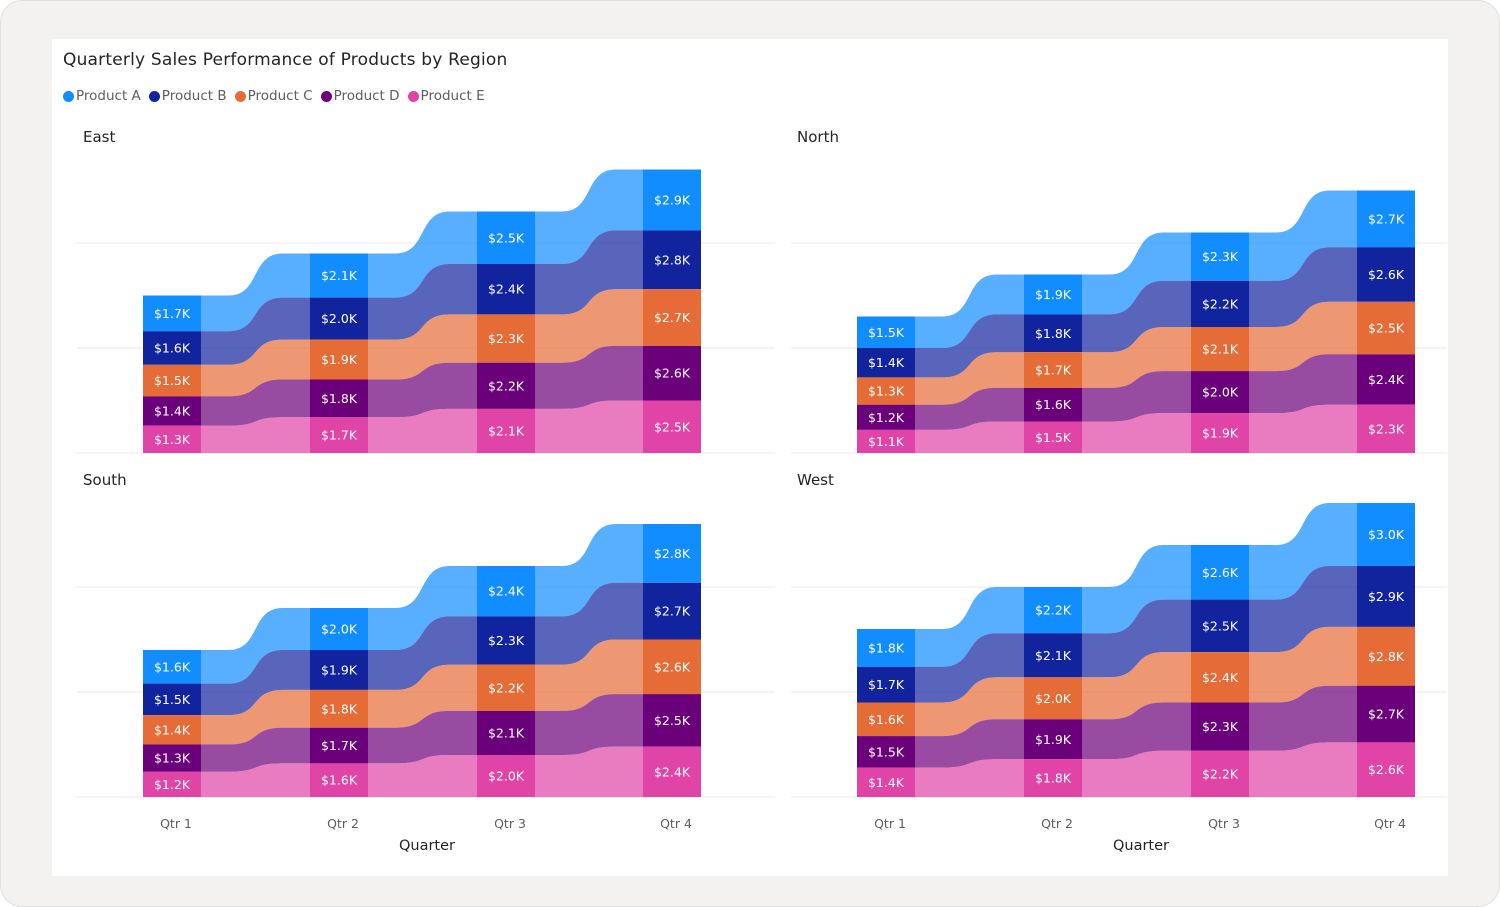  I want to click on data-label: $2.6K, so click(1386, 769).